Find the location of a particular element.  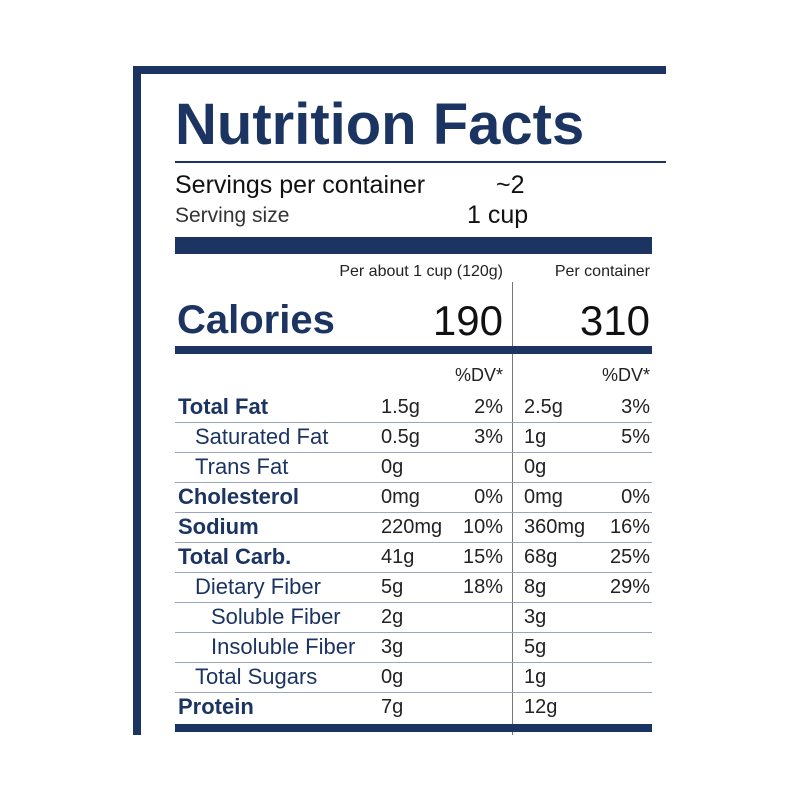

nutrient-name: Soluble Fiber is located at coordinates (276, 616).